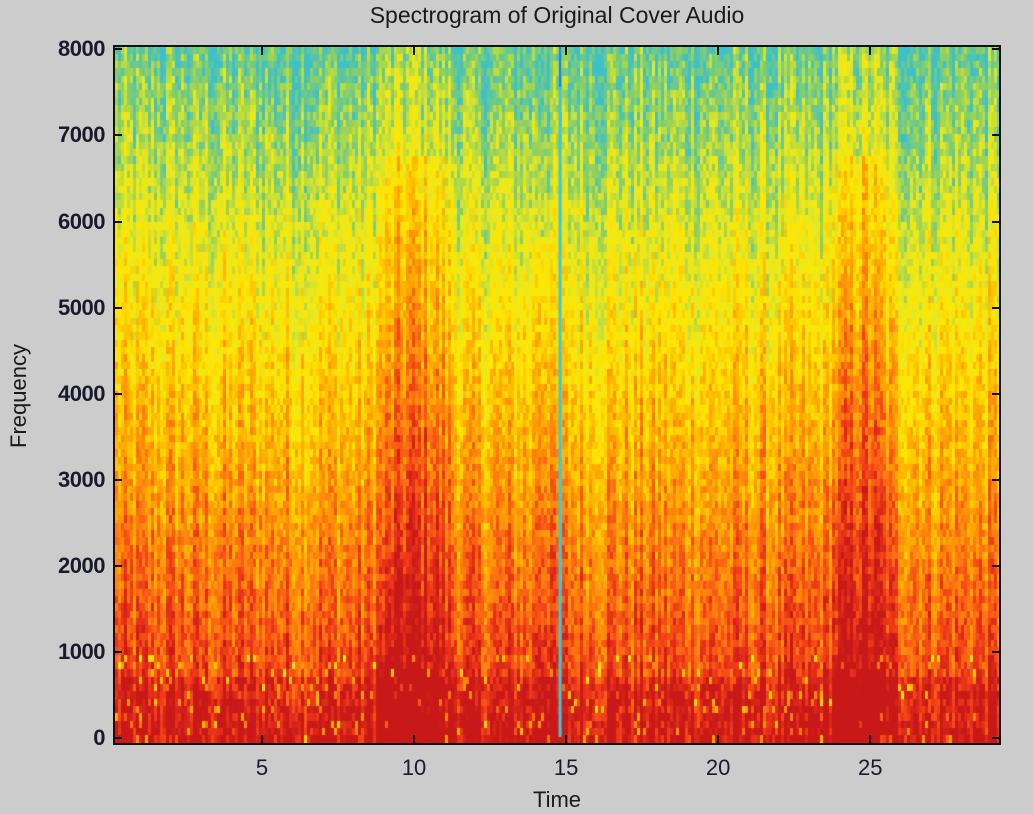 The width and height of the screenshot is (1033, 814). I want to click on x-tick-label: 15, so click(566, 767).